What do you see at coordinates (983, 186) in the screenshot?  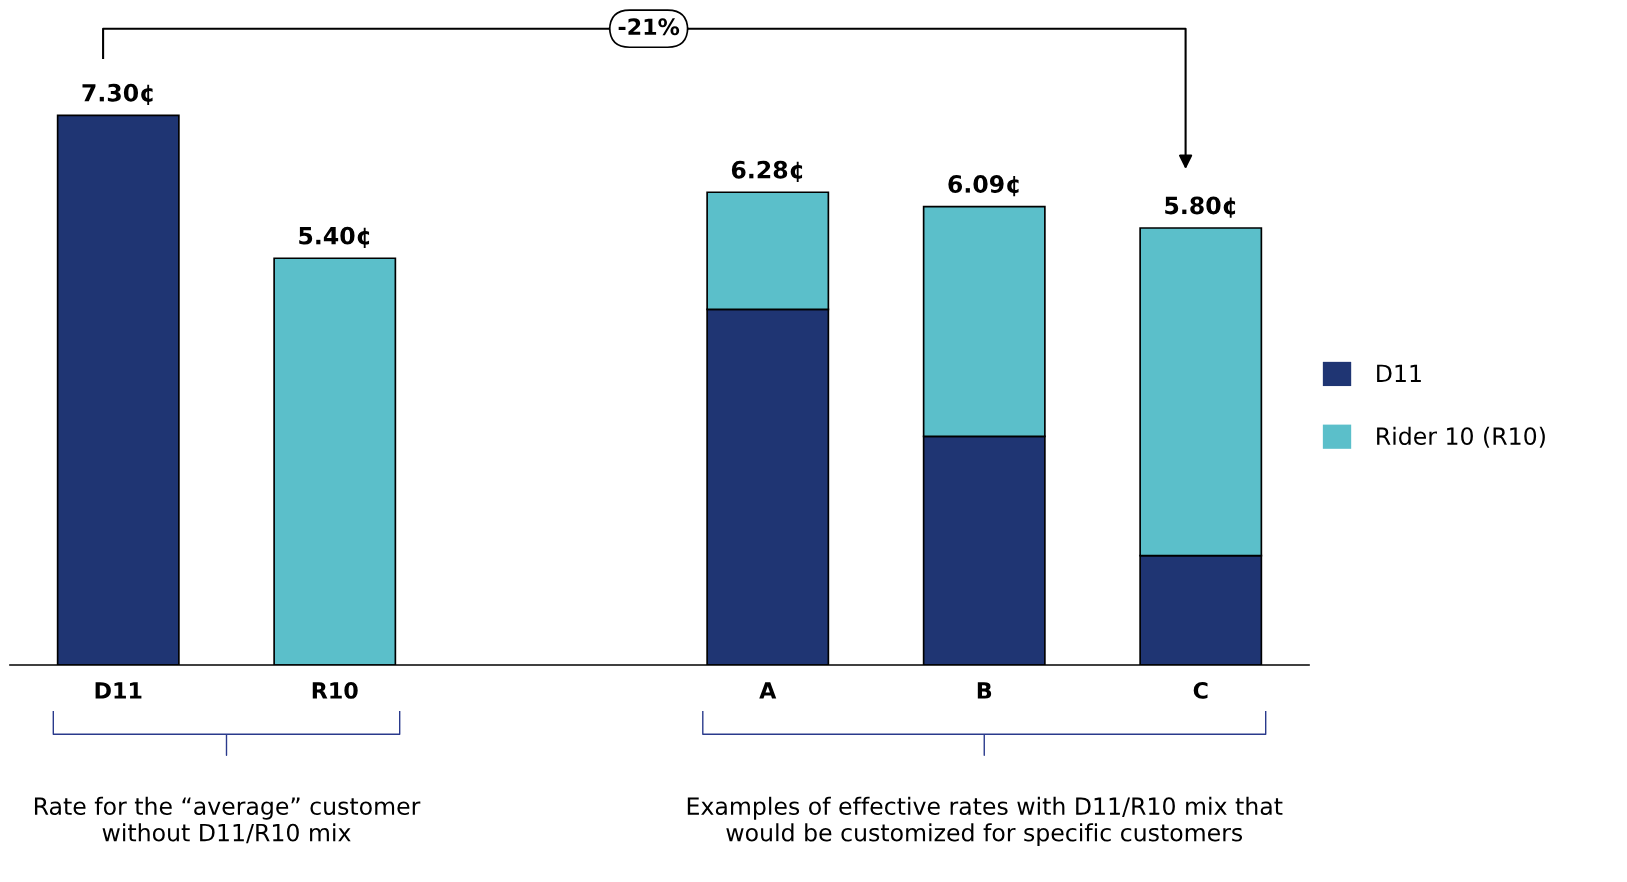 I see `annotation: 6.09¢` at bounding box center [983, 186].